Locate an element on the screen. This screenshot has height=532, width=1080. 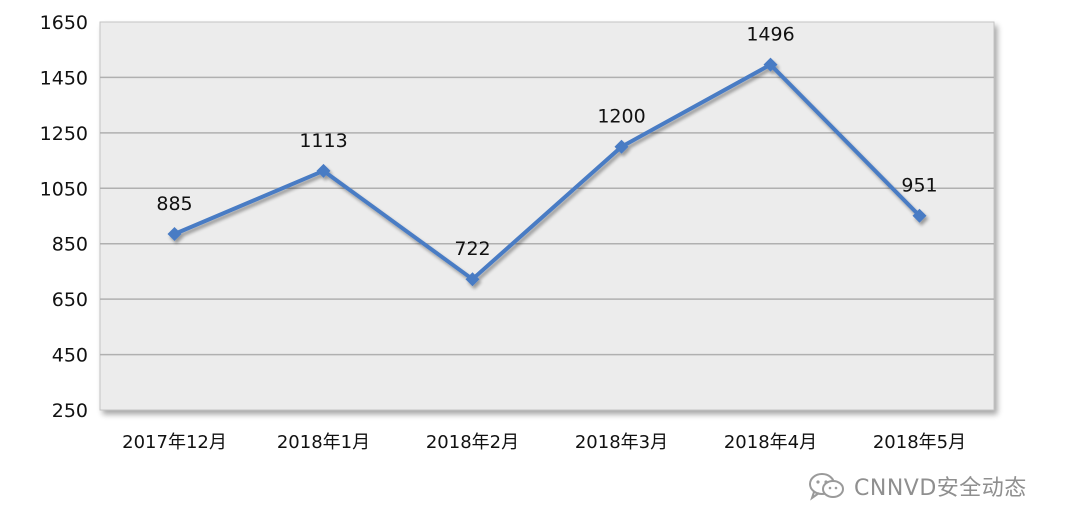
x-tick-label: 2018年1月 is located at coordinates (323, 442).